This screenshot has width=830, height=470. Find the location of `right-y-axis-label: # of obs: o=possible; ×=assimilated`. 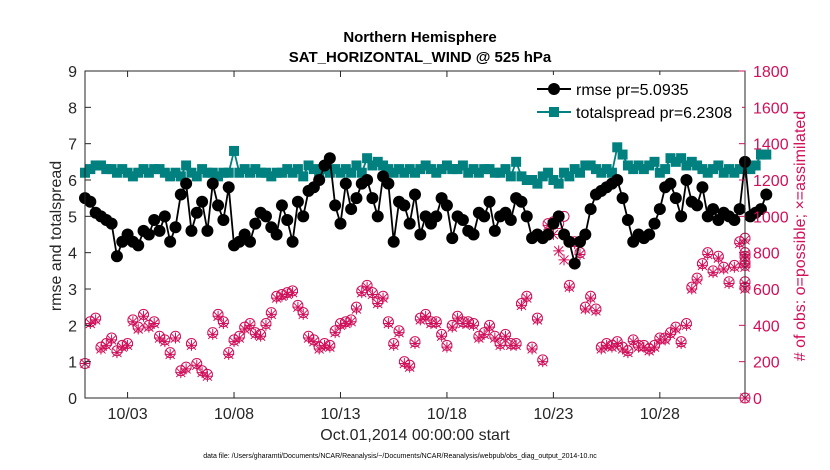

right-y-axis-label: # of obs: o=possible; ×=assimilated is located at coordinates (800, 236).